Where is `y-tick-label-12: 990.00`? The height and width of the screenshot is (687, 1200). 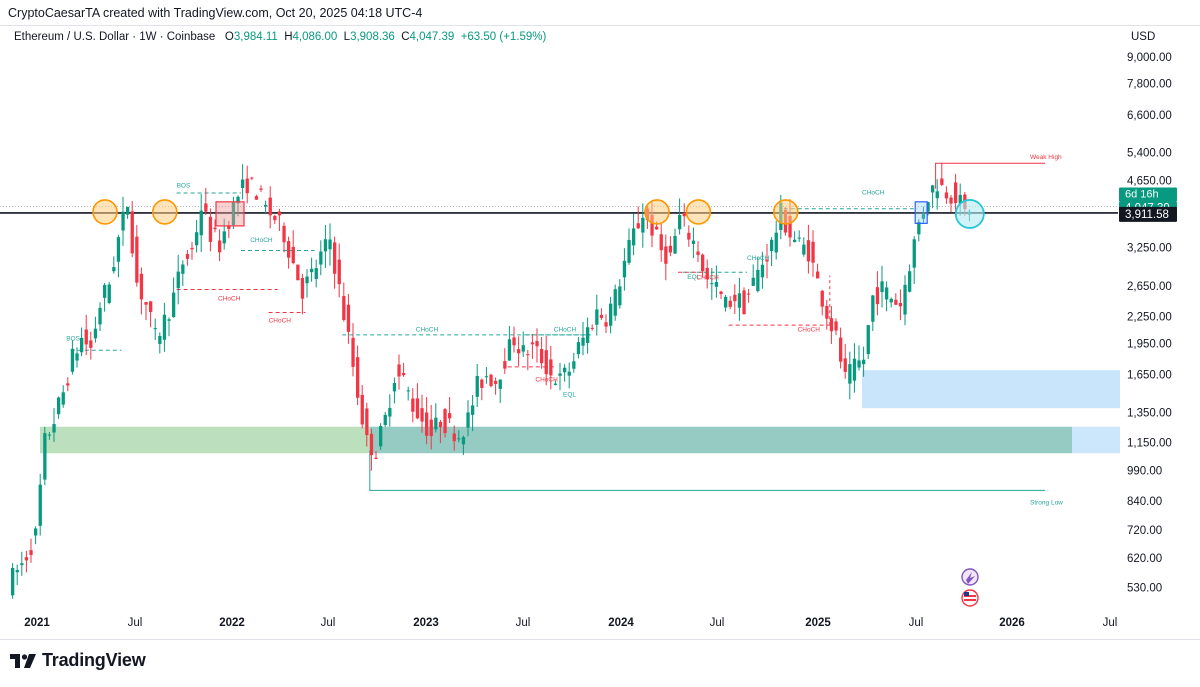
y-tick-label-12: 990.00 is located at coordinates (1144, 471).